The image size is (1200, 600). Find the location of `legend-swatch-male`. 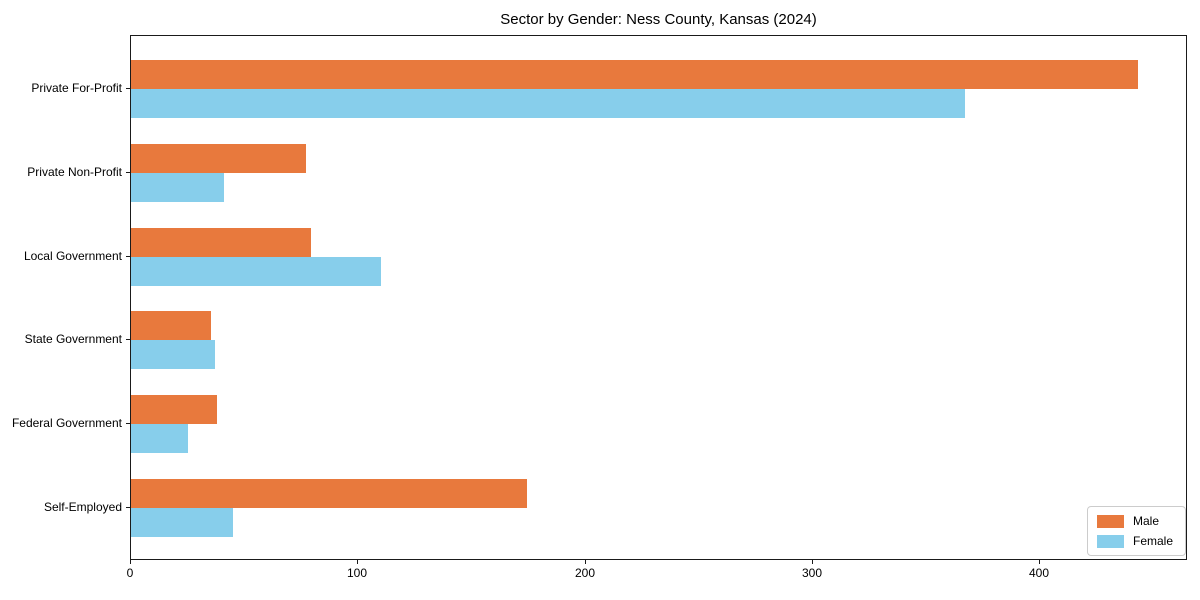

legend-swatch-male is located at coordinates (1110, 521).